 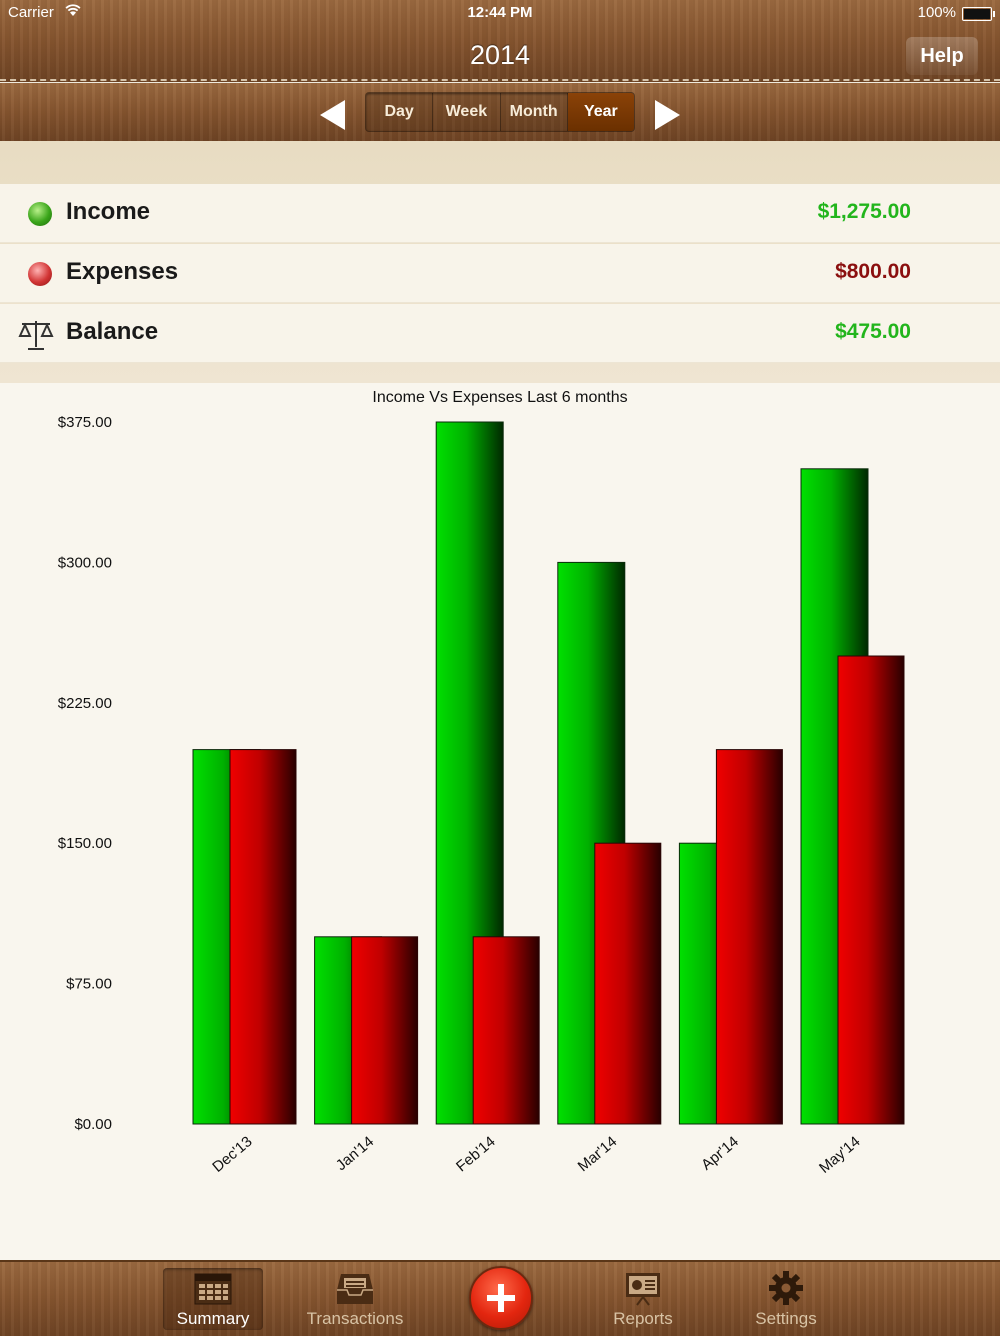 I want to click on y-tick-label: $150.00, so click(x=85, y=843).